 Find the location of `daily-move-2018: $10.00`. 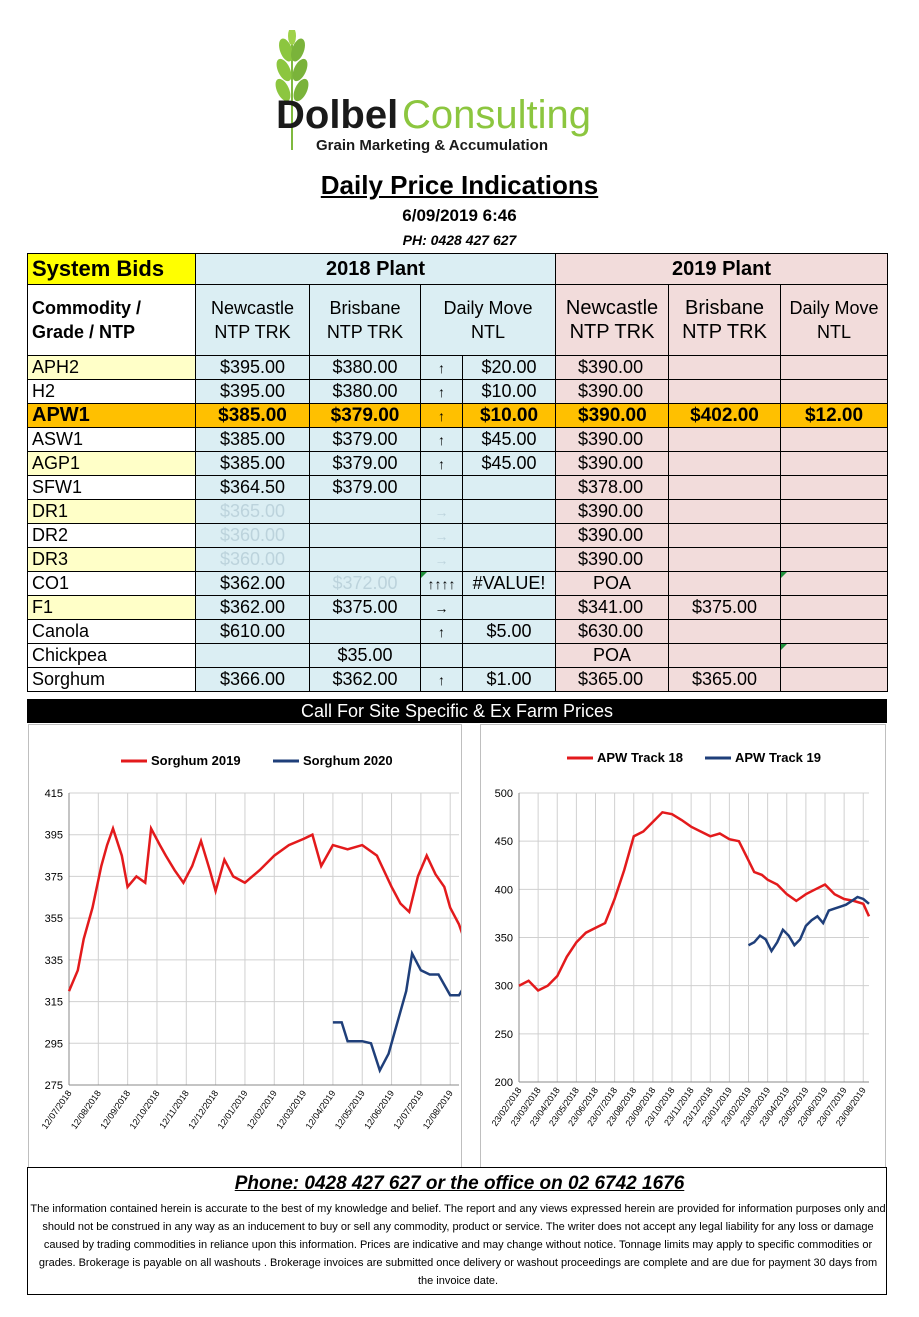

daily-move-2018: $10.00 is located at coordinates (509, 415).